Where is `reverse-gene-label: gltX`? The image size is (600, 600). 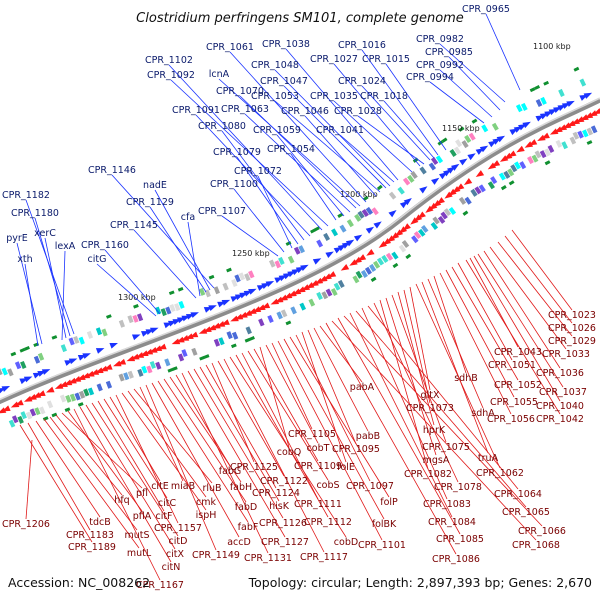
reverse-gene-label: gltX is located at coordinates (430, 395).